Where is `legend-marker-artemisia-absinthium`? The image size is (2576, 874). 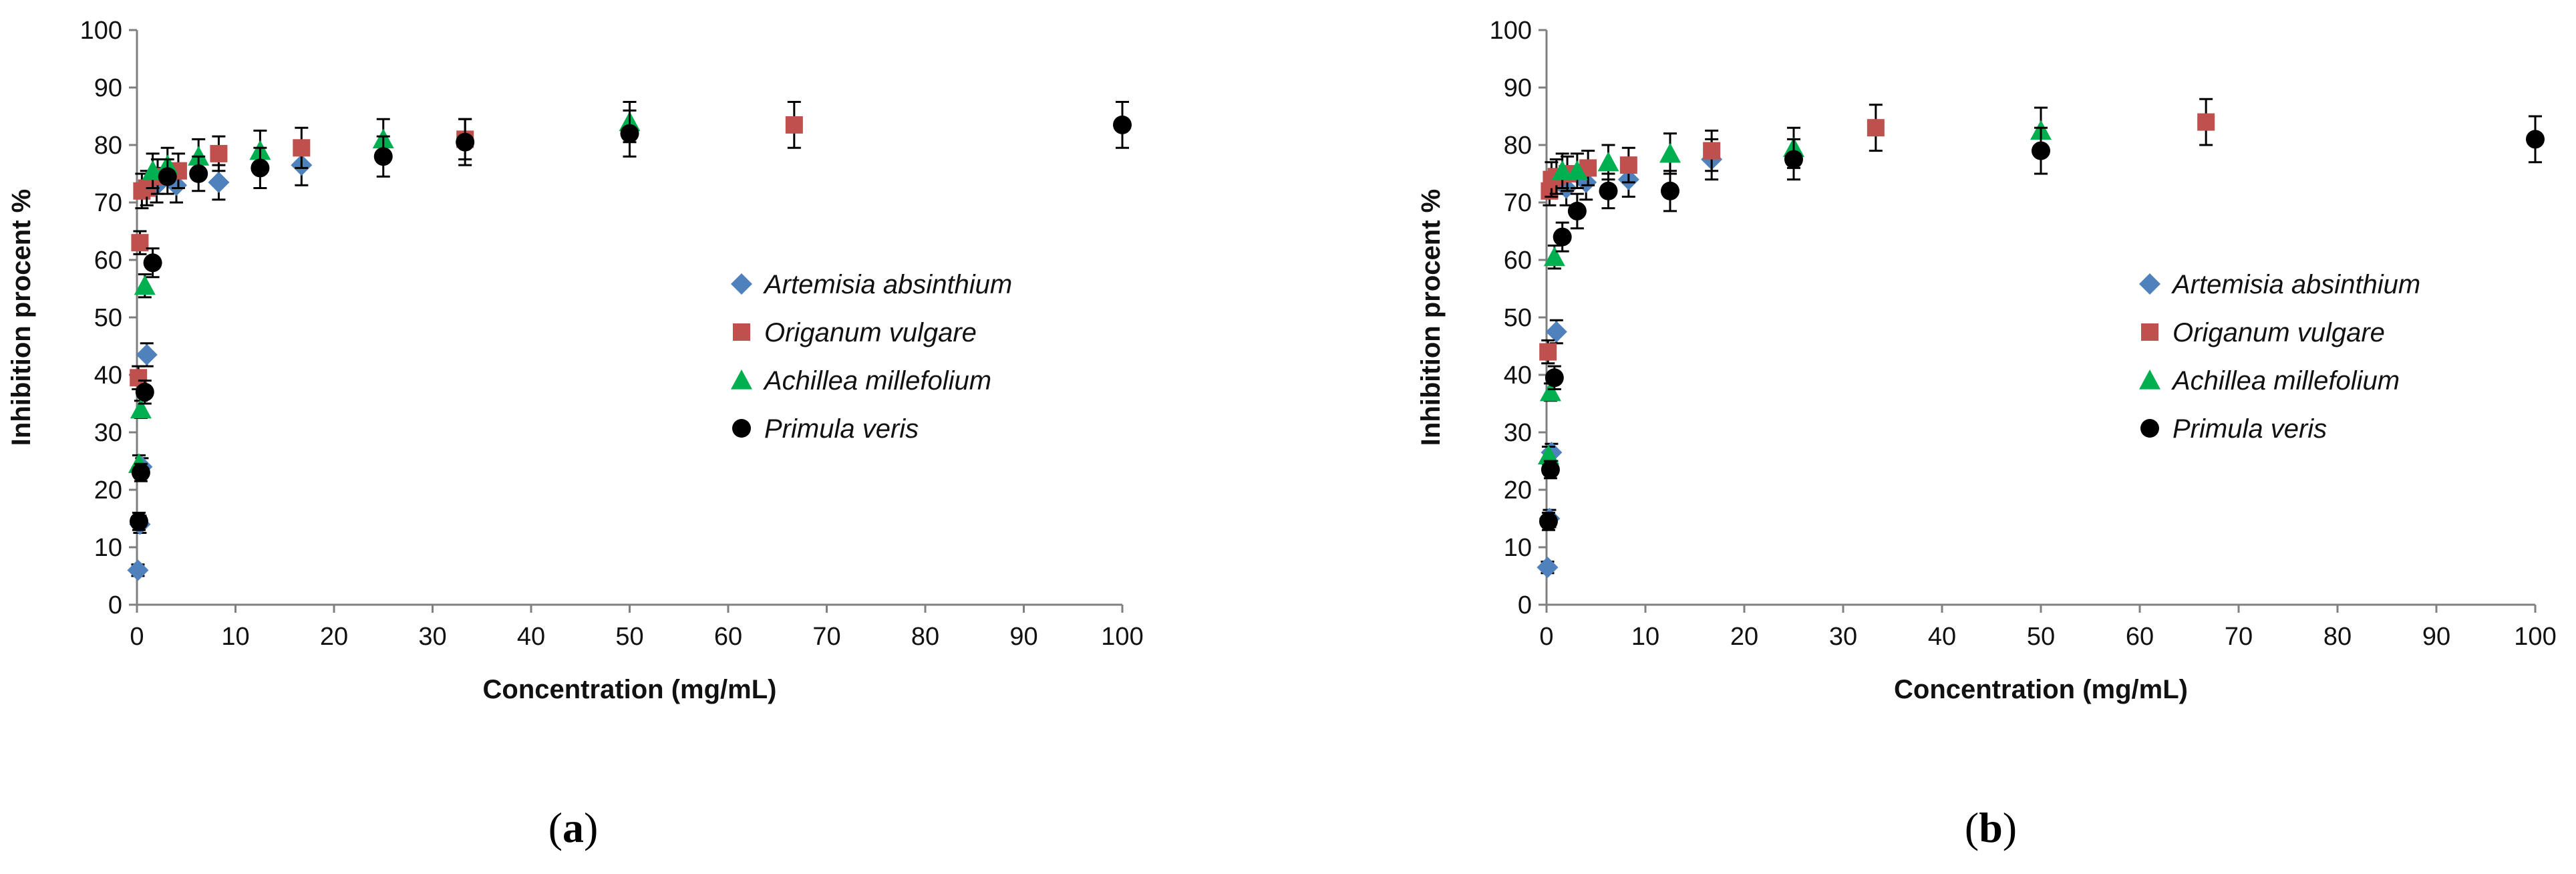
legend-marker-artemisia-absinthium is located at coordinates (2149, 284).